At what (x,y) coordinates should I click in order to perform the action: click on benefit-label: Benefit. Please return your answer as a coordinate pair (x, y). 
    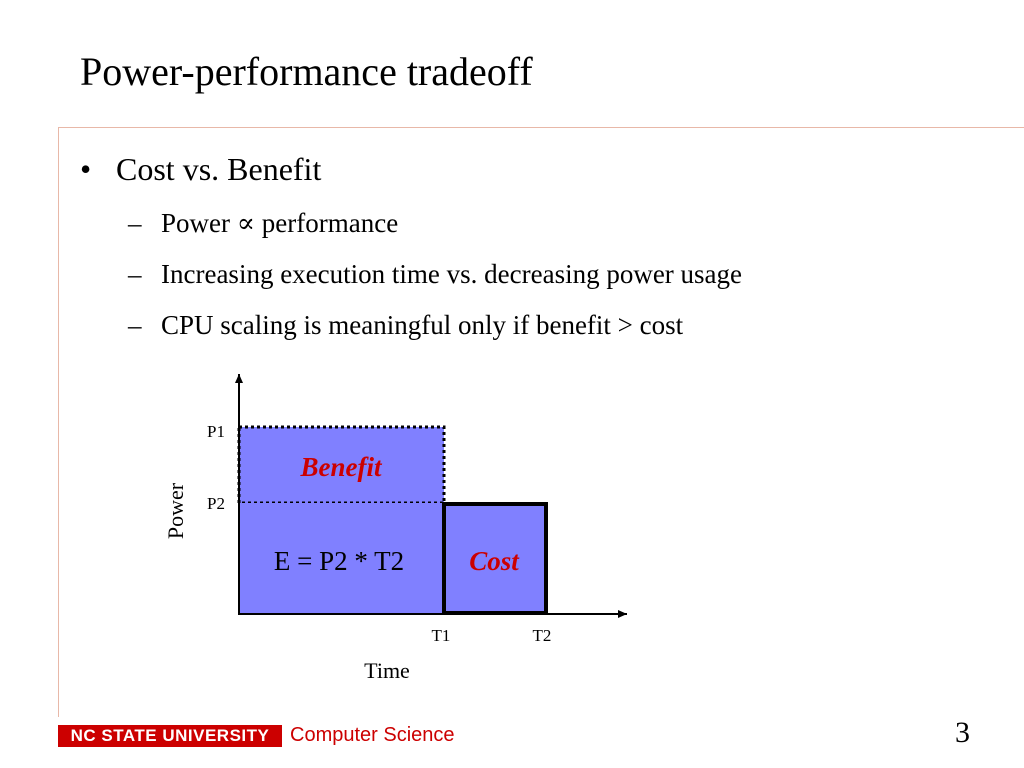
    Looking at the image, I should click on (341, 467).